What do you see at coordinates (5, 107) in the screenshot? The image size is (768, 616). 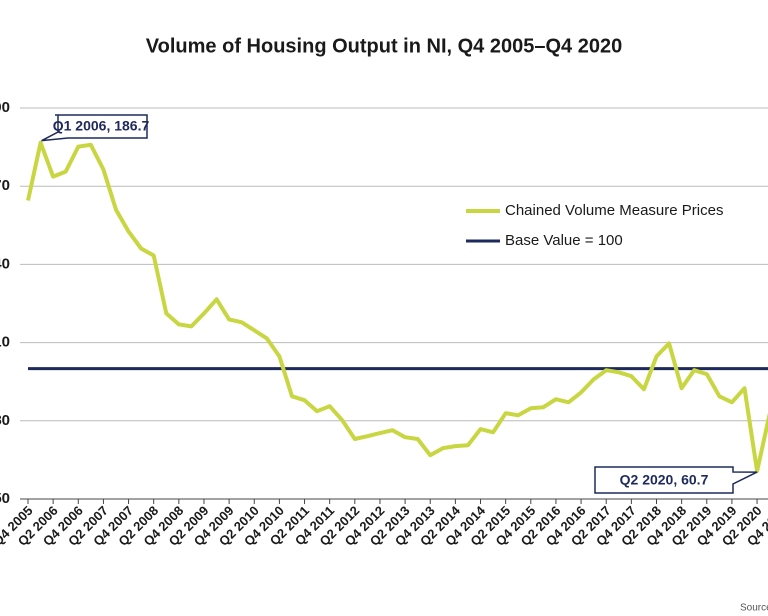 I see `y-tick-label: 200` at bounding box center [5, 107].